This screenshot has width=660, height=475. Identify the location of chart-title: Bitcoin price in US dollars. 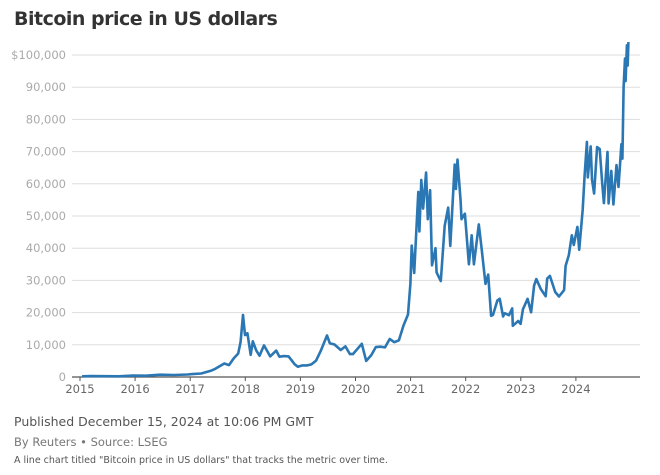
(146, 19).